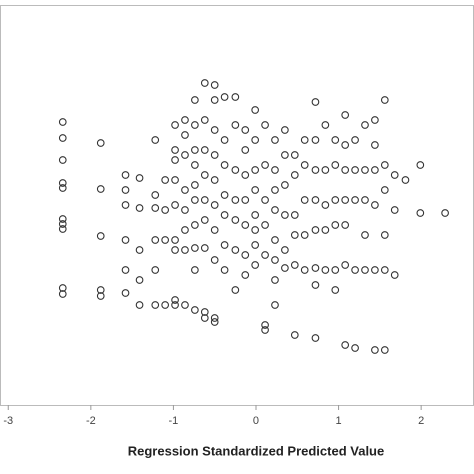 This screenshot has width=474, height=474. Describe the element at coordinates (8, 421) in the screenshot. I see `x-tick-label: -3` at that location.